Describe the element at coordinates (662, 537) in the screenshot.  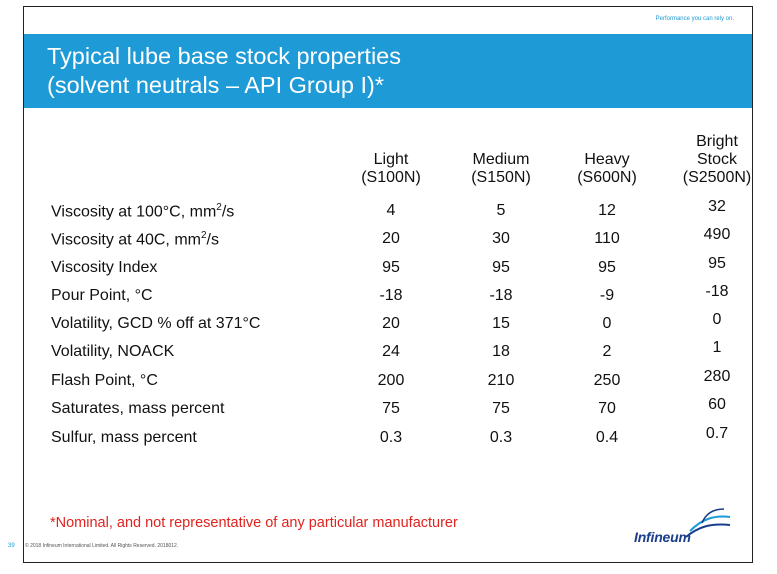
I see `logo-text: Infineum` at that location.